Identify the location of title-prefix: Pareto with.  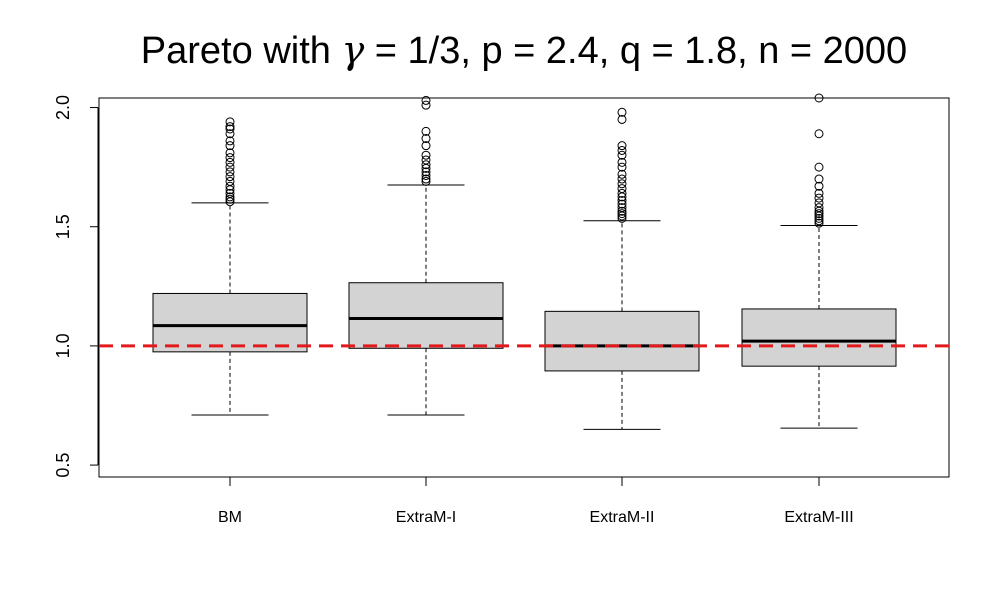
(241, 51).